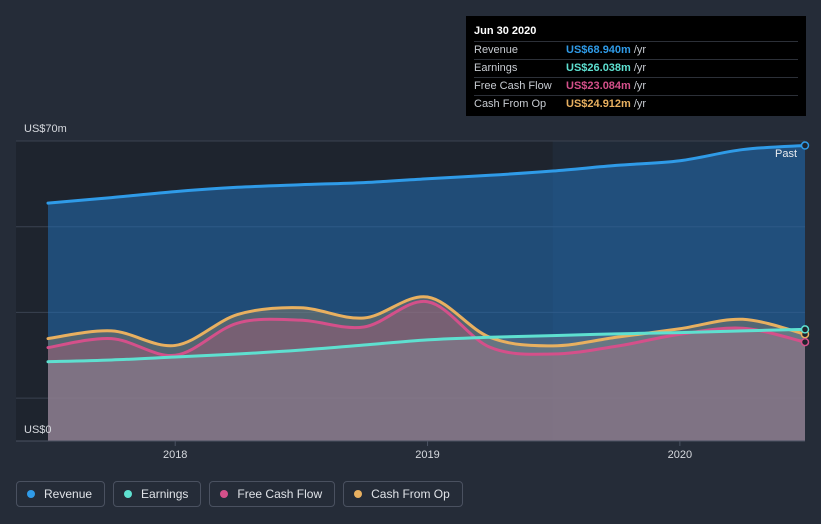  I want to click on free-cash-flow-line, so click(426, 328).